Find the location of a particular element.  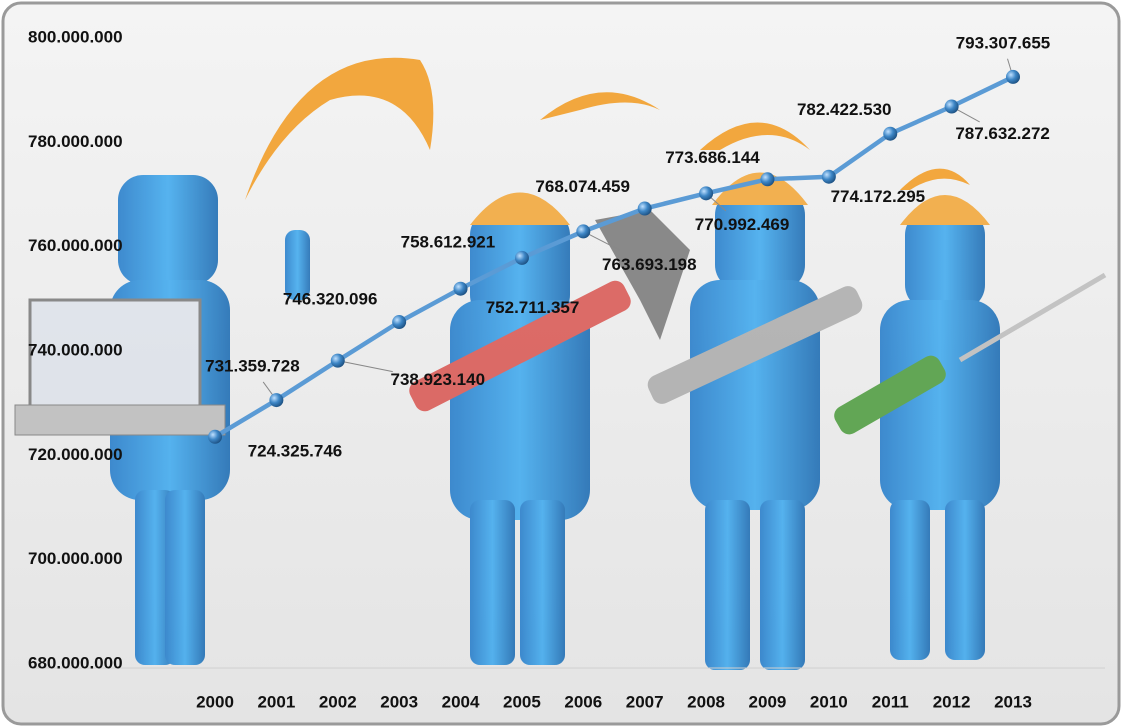

y-tick-label: 780.000.000 is located at coordinates (75, 141).